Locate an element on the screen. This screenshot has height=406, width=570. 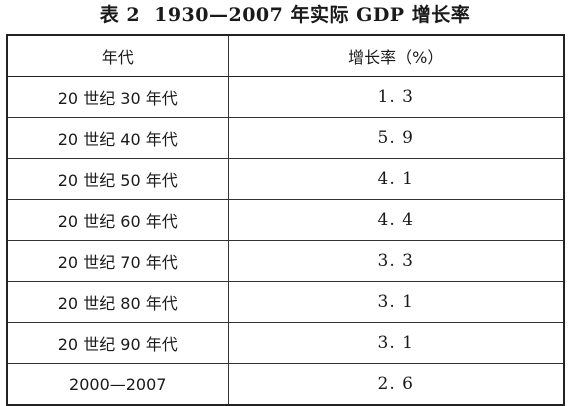
header-row: 年代 增长率（%） is located at coordinates (285, 55).